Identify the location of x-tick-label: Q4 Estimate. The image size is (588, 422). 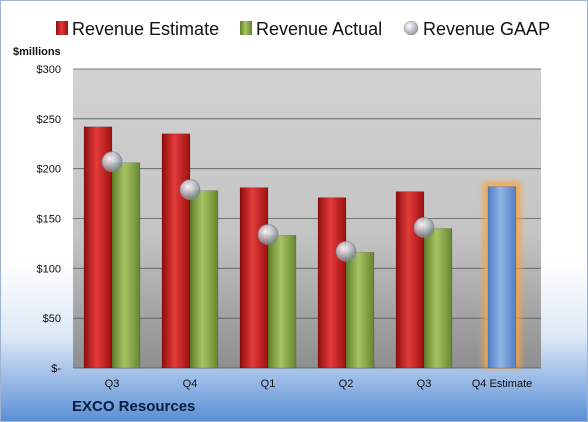
(502, 384).